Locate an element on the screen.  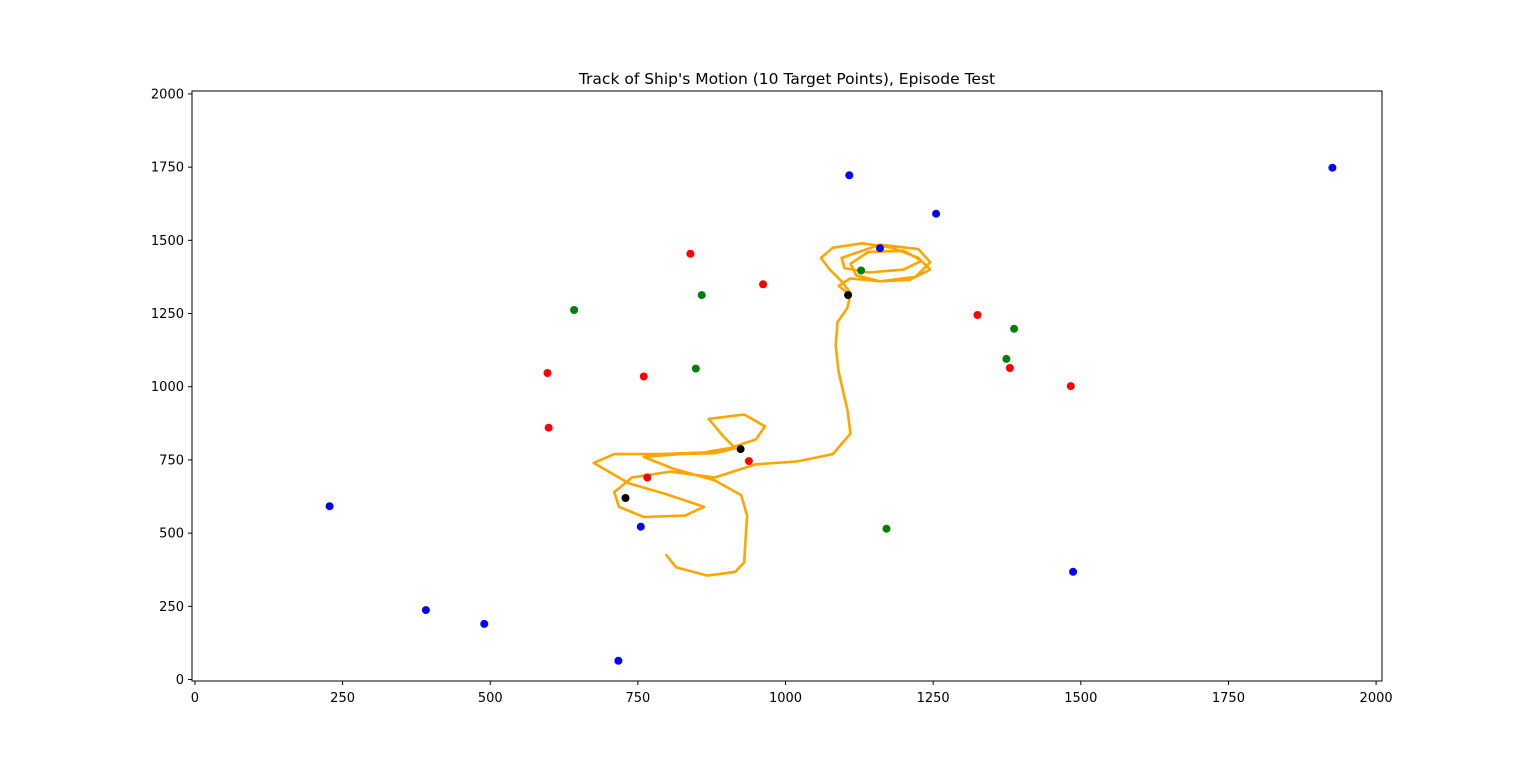
x-tick-label: 2000 is located at coordinates (1376, 698).